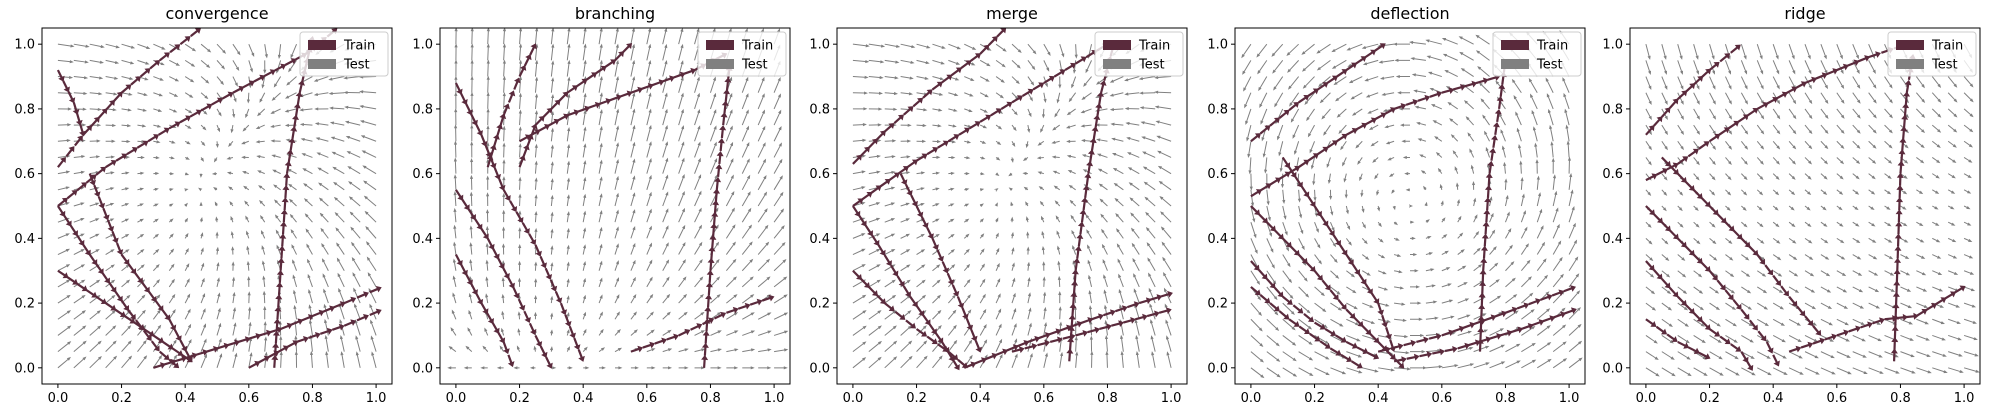 The width and height of the screenshot is (1990, 414). What do you see at coordinates (1117, 45) in the screenshot?
I see `legend-train-swatch` at bounding box center [1117, 45].